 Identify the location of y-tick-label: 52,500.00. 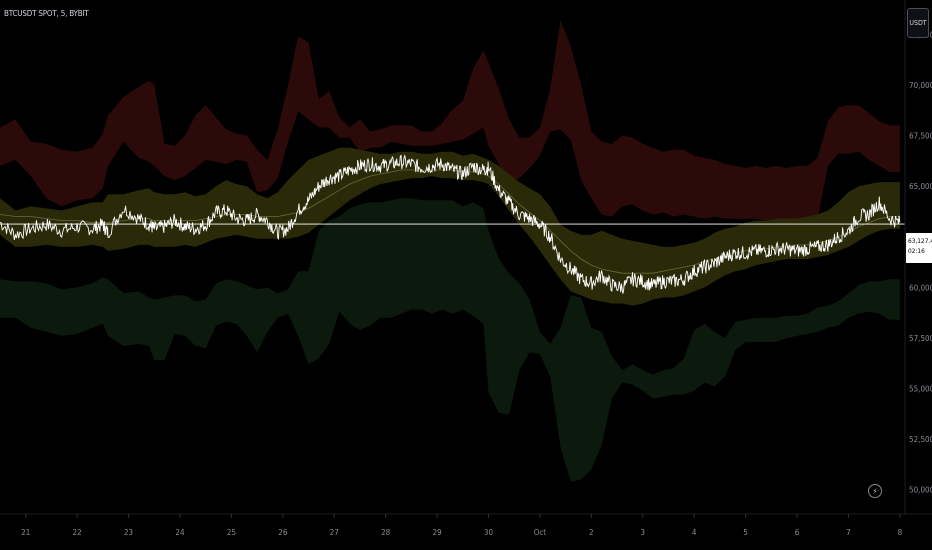
(920, 439).